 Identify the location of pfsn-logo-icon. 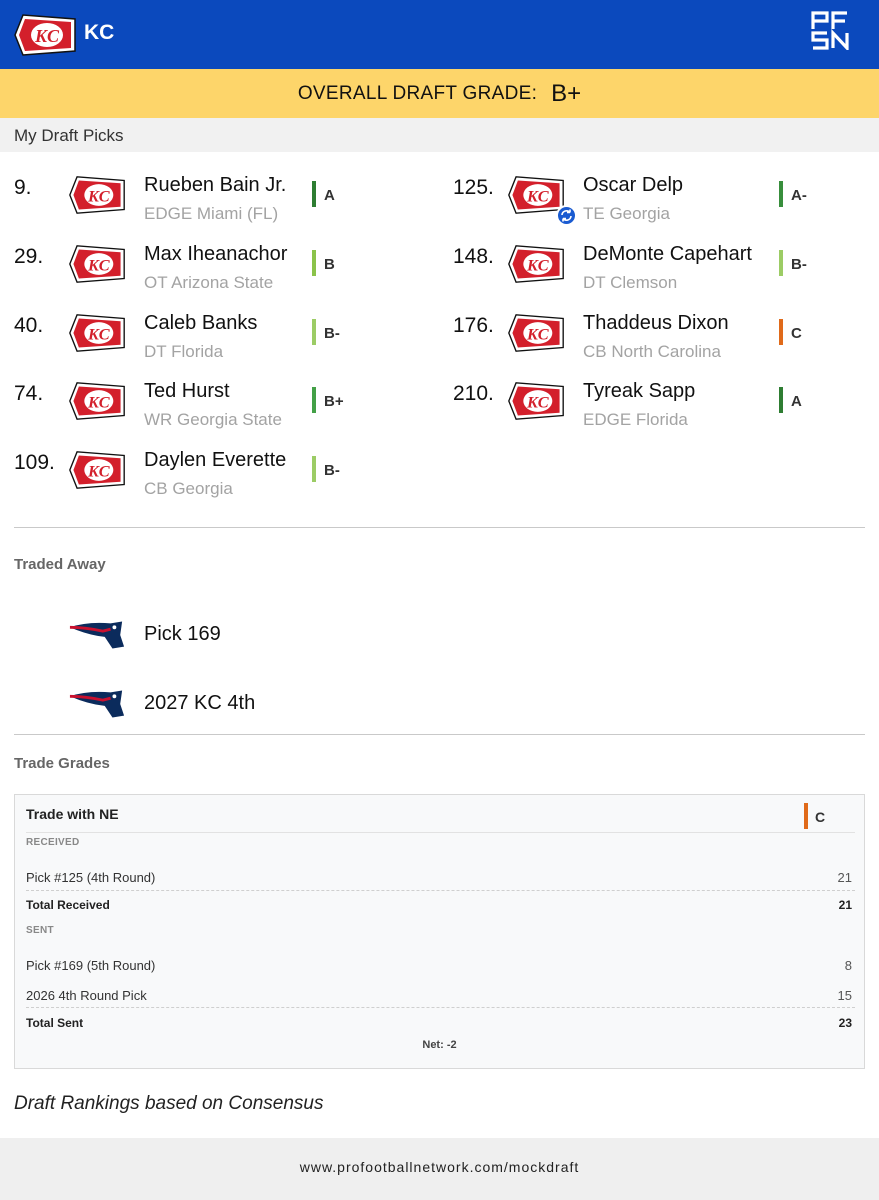
(831, 30).